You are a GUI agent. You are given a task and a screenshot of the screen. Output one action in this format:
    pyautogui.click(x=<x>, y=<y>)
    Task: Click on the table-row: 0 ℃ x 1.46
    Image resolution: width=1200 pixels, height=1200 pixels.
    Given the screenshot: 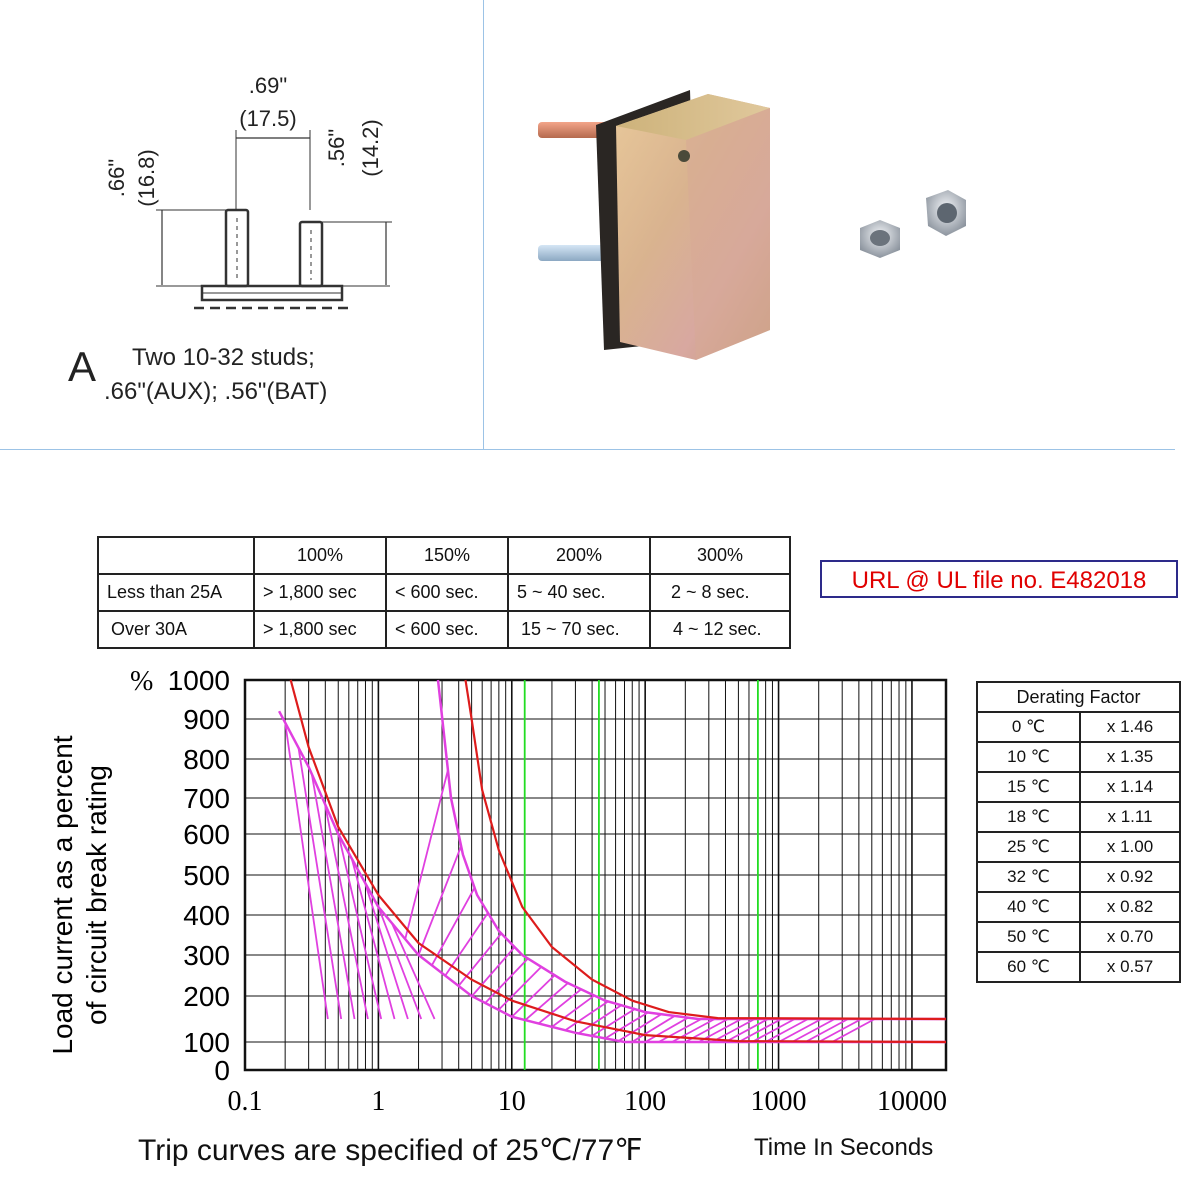 What is the action you would take?
    pyautogui.click(x=1078, y=727)
    